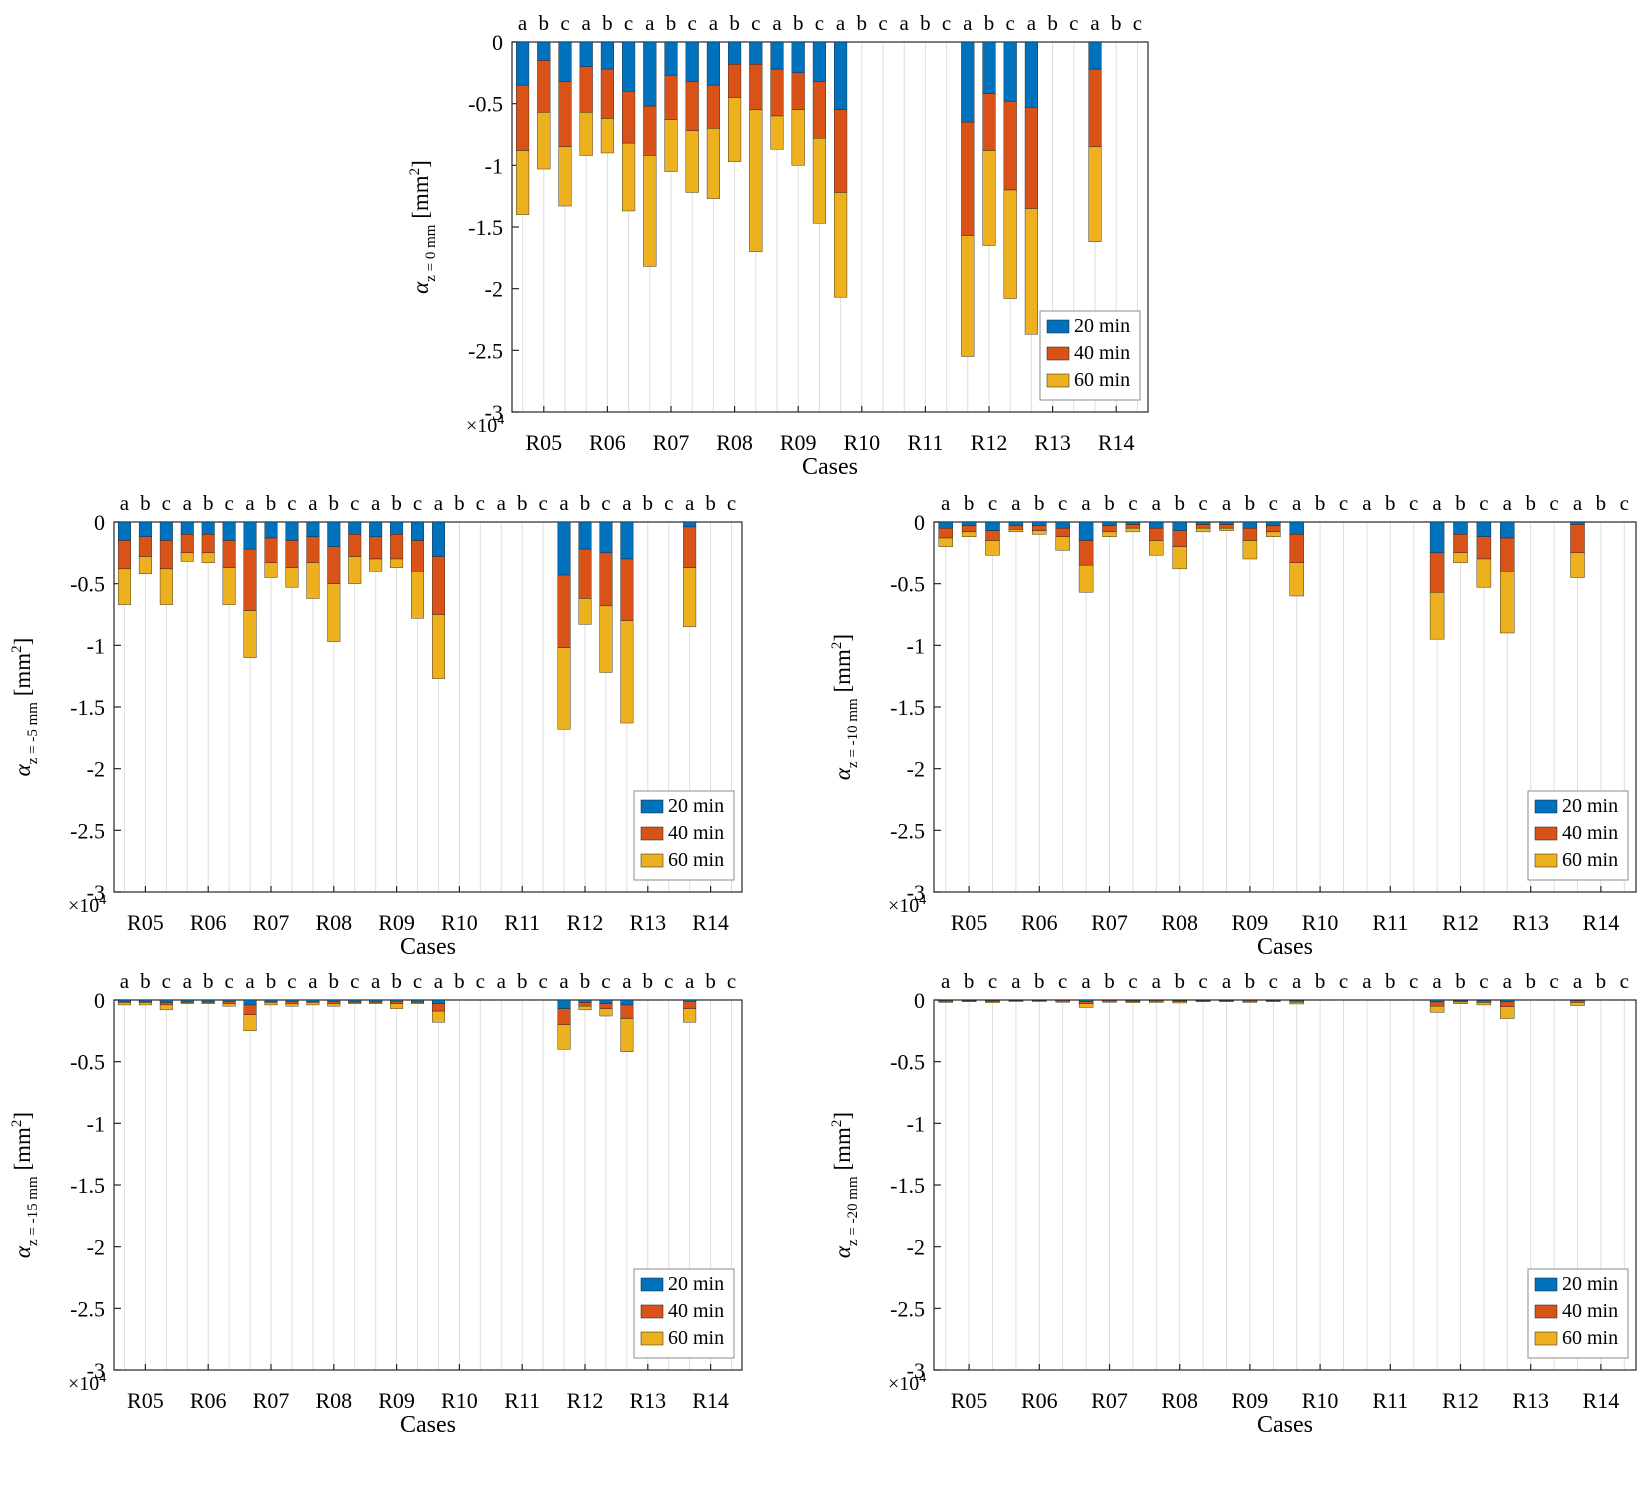 Image resolution: width=1651 pixels, height=1504 pixels. I want to click on y-axis-title: αz = -20 mm [mm2], so click(845, 1185).